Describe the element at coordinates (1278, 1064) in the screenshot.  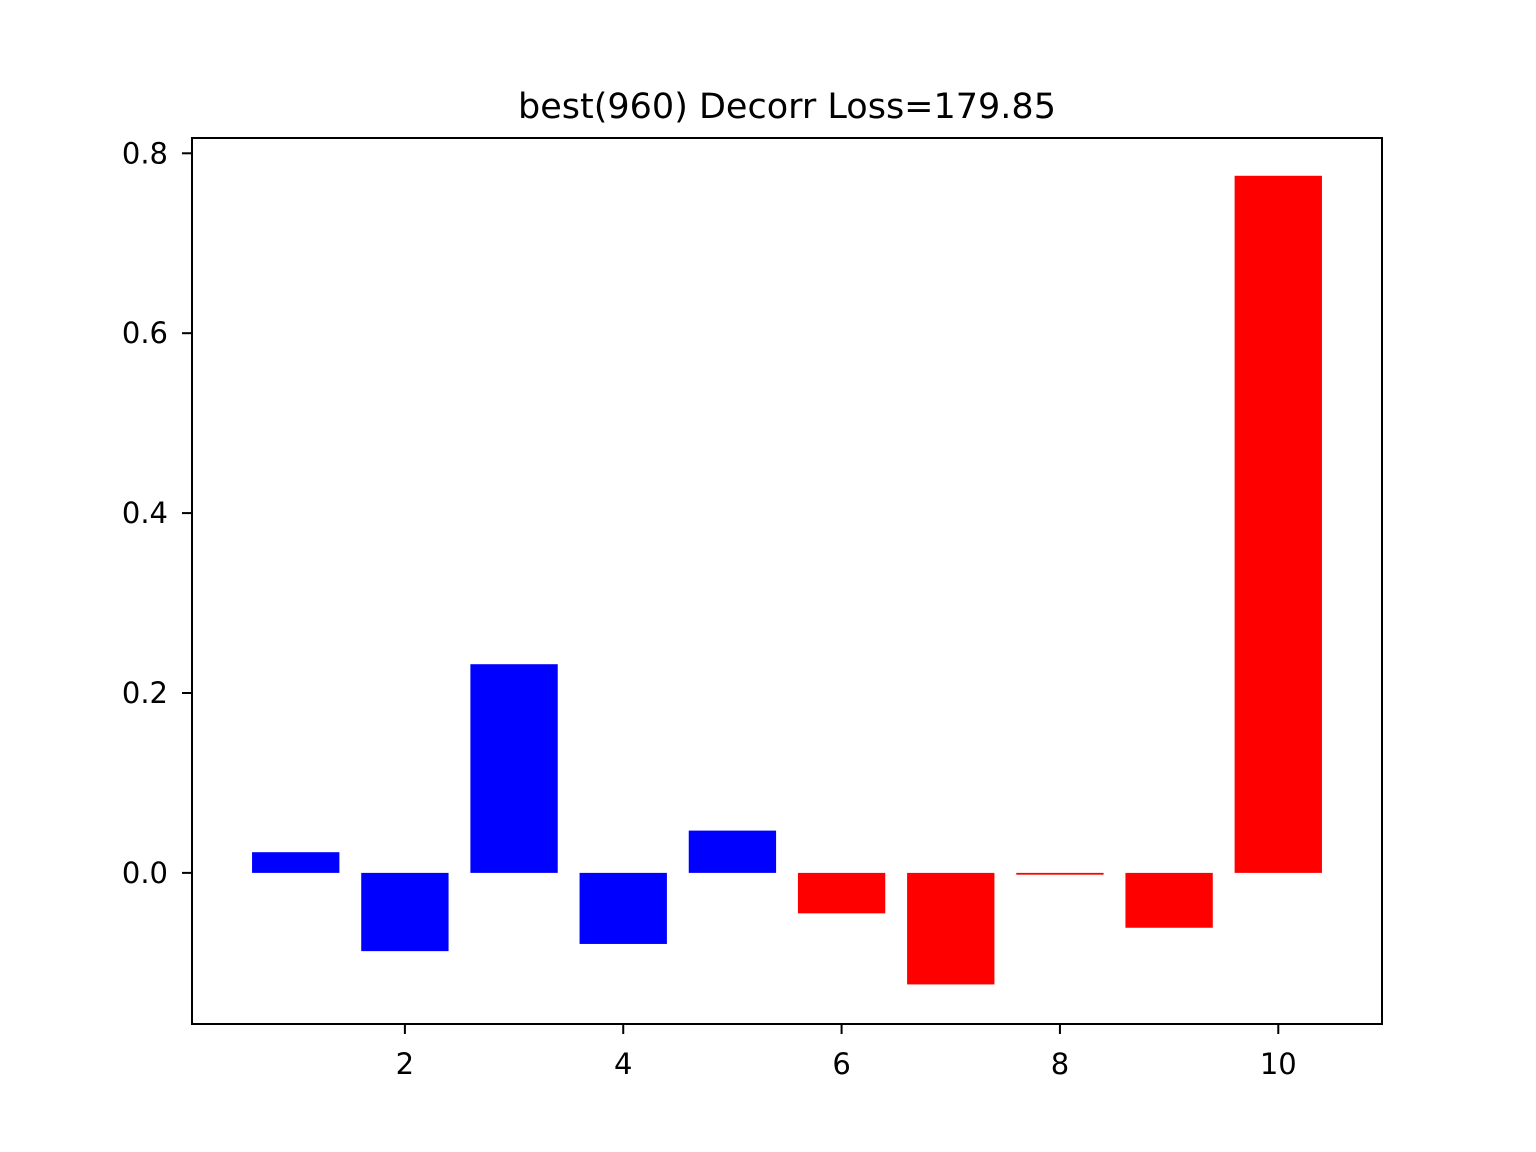
I see `x-tick-label: 10` at that location.